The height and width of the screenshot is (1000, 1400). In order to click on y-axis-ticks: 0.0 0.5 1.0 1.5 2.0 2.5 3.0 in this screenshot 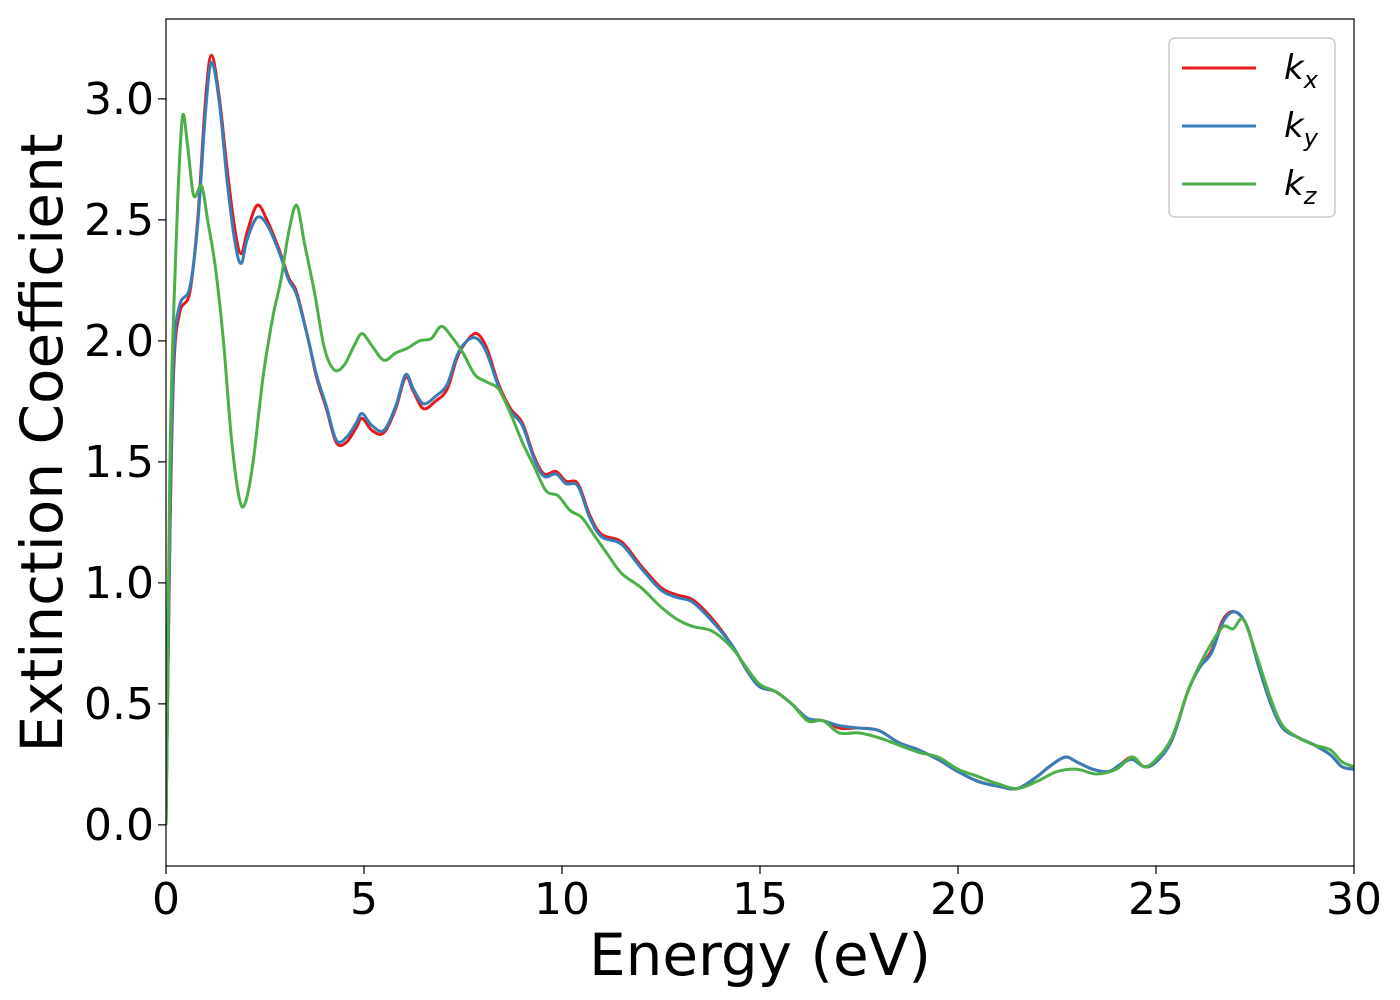, I will do `click(125, 462)`.